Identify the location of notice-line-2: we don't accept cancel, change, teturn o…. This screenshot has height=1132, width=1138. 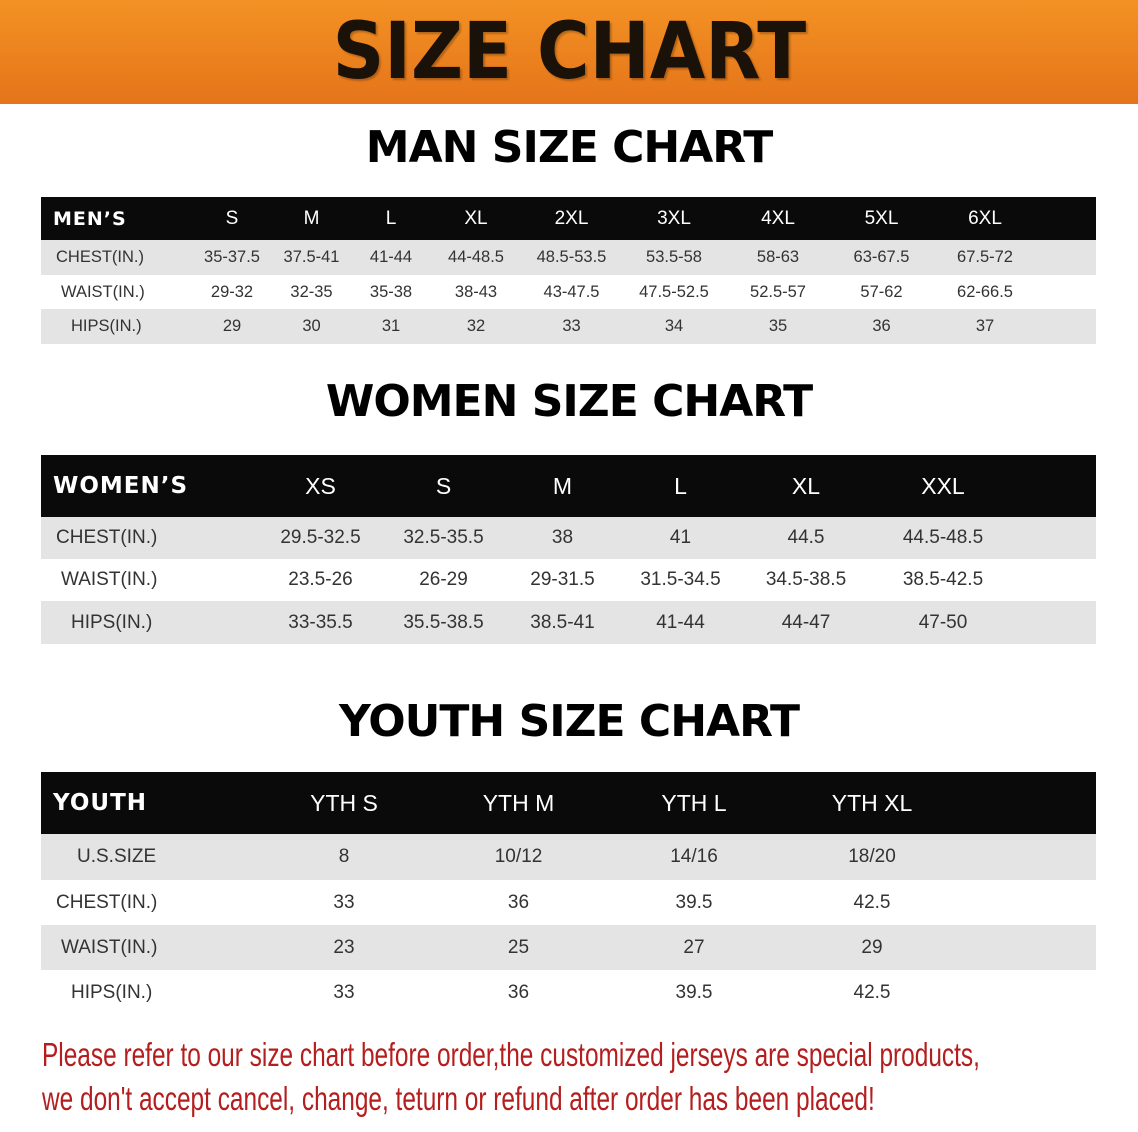
(458, 1098).